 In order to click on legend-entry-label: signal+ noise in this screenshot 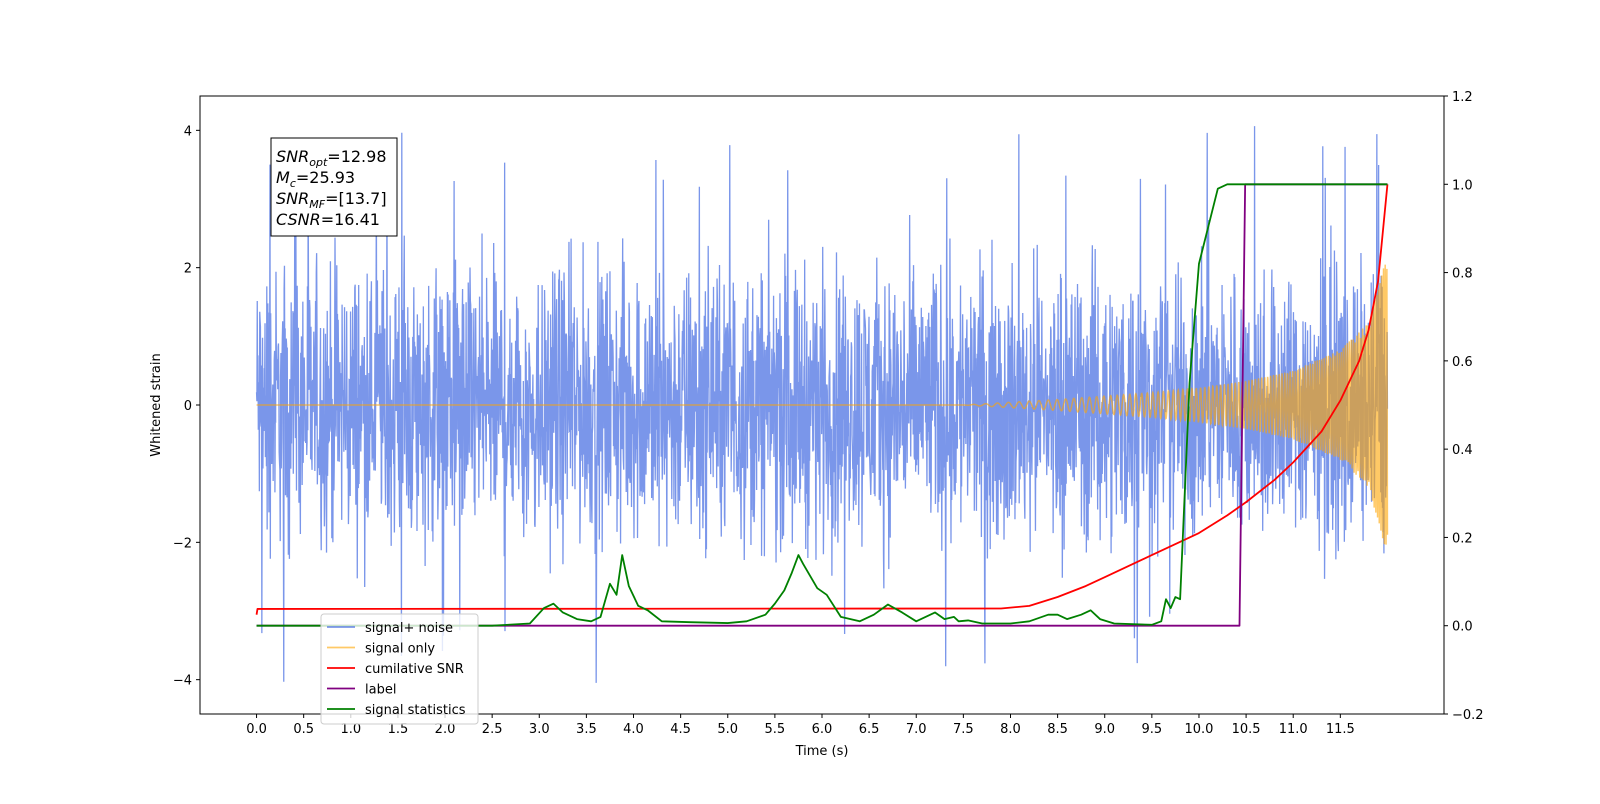, I will do `click(409, 628)`.